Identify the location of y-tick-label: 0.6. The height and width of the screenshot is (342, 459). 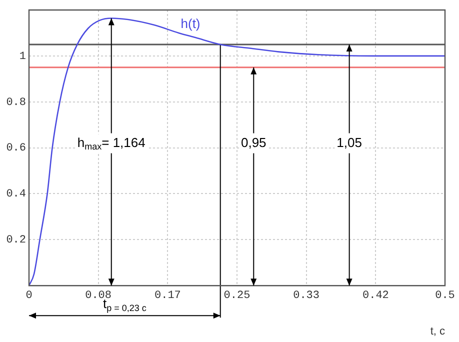
(16, 148).